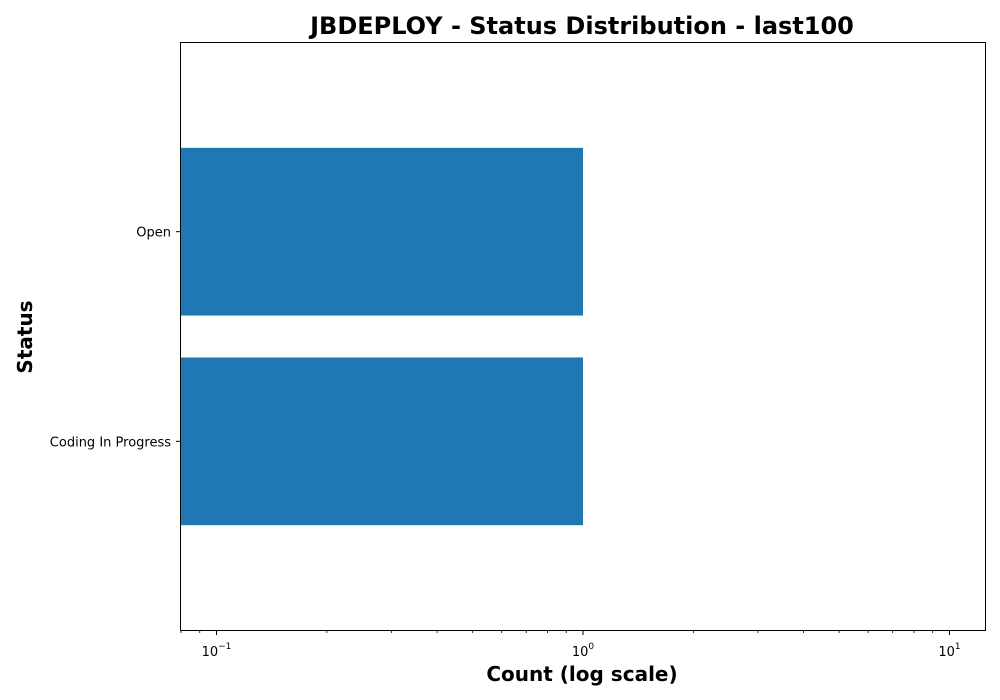 The image size is (1000, 700). Describe the element at coordinates (25, 336) in the screenshot. I see `y-axis-title: Status` at that location.